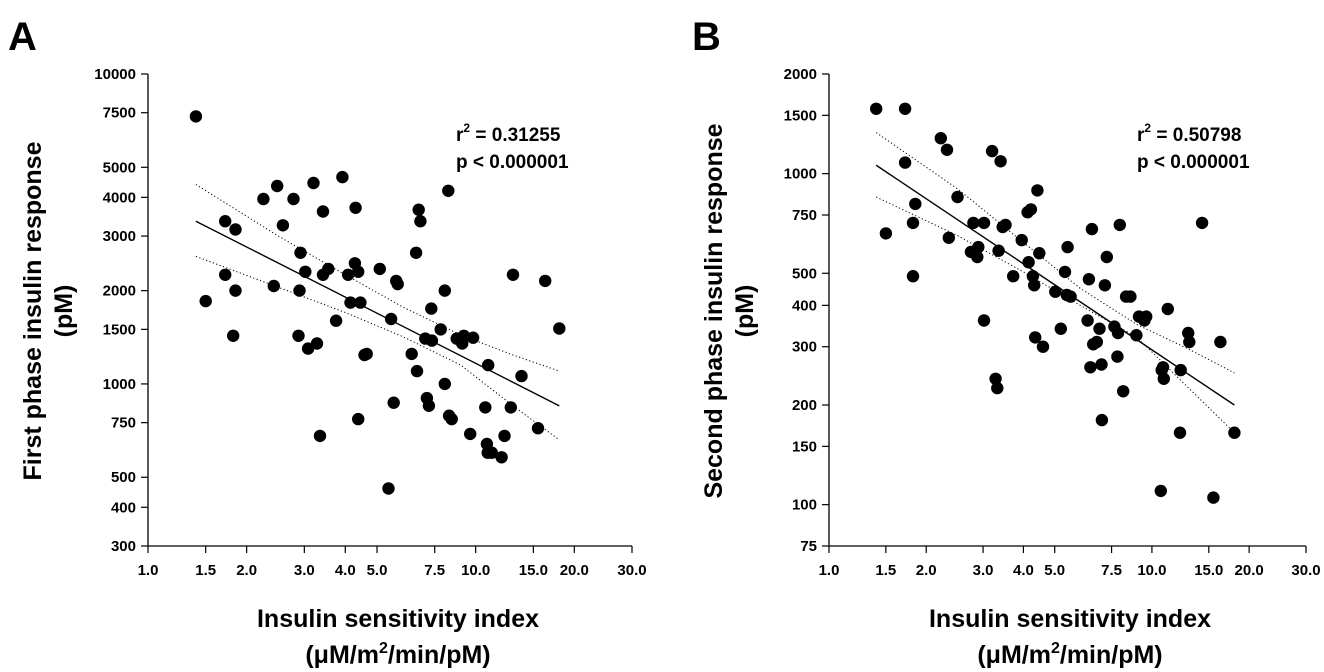 This screenshot has height=672, width=1324. What do you see at coordinates (808, 546) in the screenshot?
I see `y-tick-label: 75` at bounding box center [808, 546].